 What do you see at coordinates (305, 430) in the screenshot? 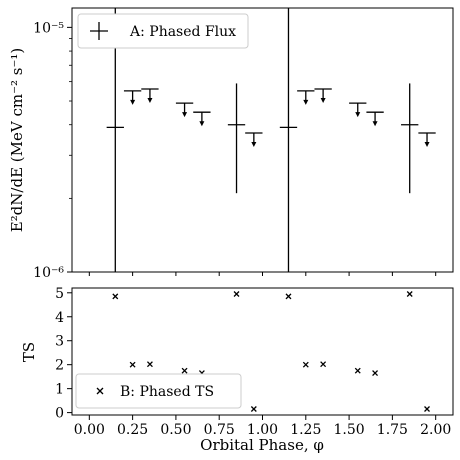
I see `x-tick-label: 1.25` at bounding box center [305, 430].